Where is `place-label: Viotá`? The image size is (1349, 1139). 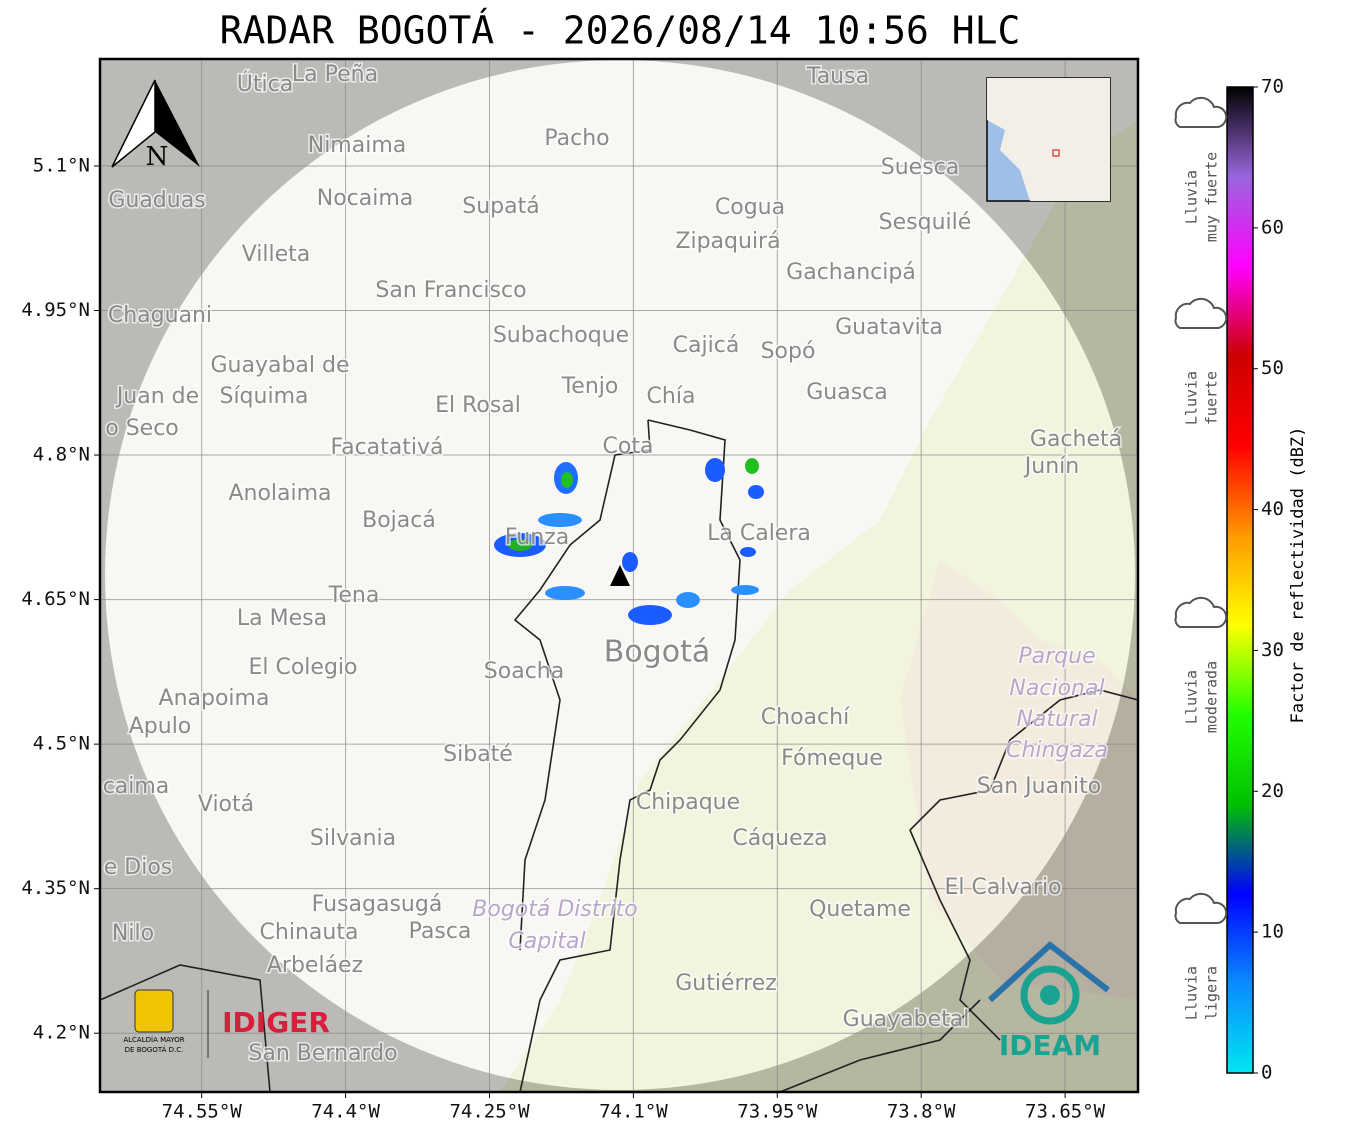 place-label: Viotá is located at coordinates (226, 804).